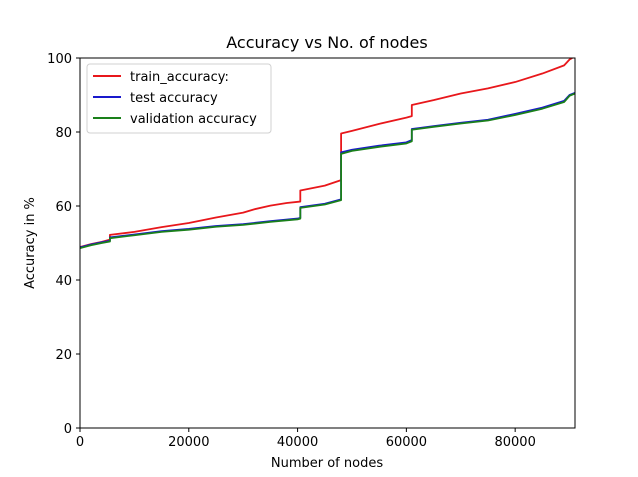 This screenshot has width=638, height=477. What do you see at coordinates (68, 429) in the screenshot?
I see `y-tick-label: 0` at bounding box center [68, 429].